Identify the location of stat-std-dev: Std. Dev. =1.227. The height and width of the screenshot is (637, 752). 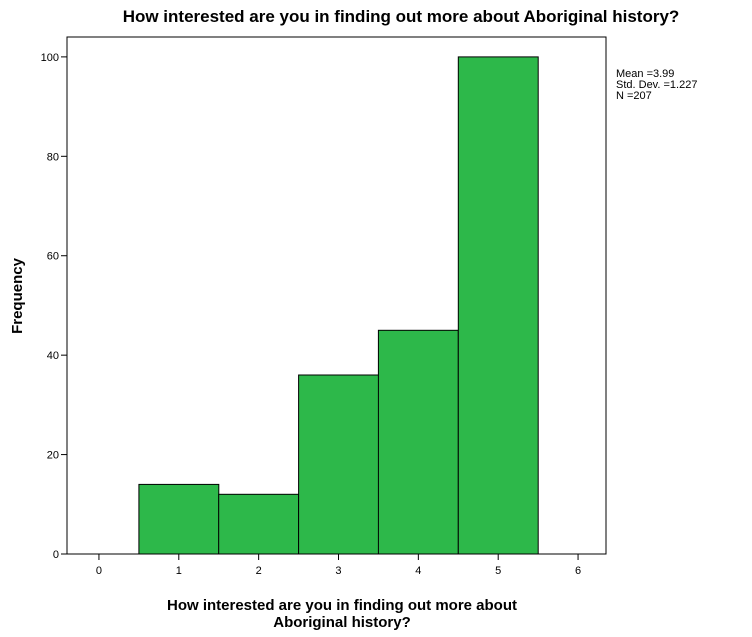
(656, 85).